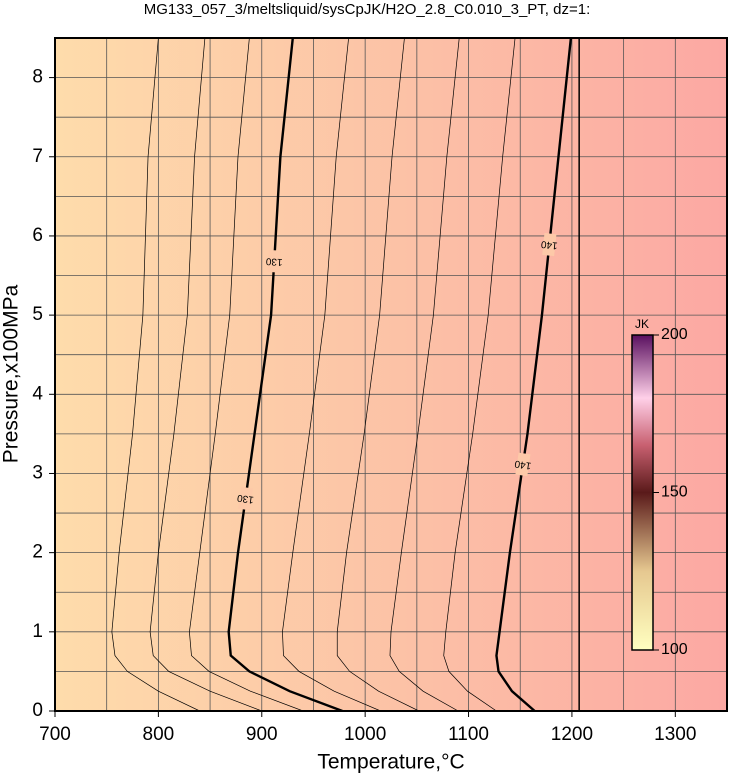 The width and height of the screenshot is (734, 781). I want to click on x-tick-label: 1100, so click(468, 734).